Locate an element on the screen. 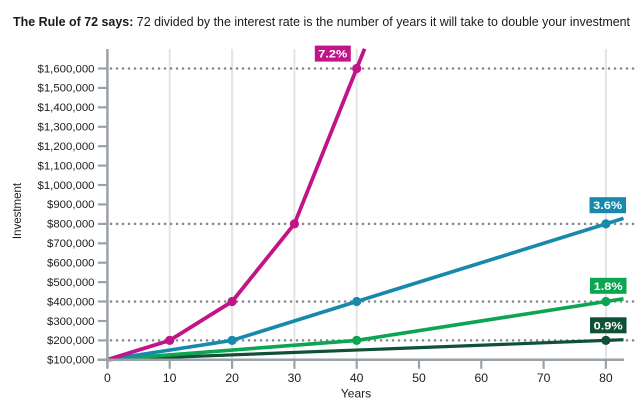 This screenshot has height=419, width=642. svg-text: $600,000 is located at coordinates (71, 264).